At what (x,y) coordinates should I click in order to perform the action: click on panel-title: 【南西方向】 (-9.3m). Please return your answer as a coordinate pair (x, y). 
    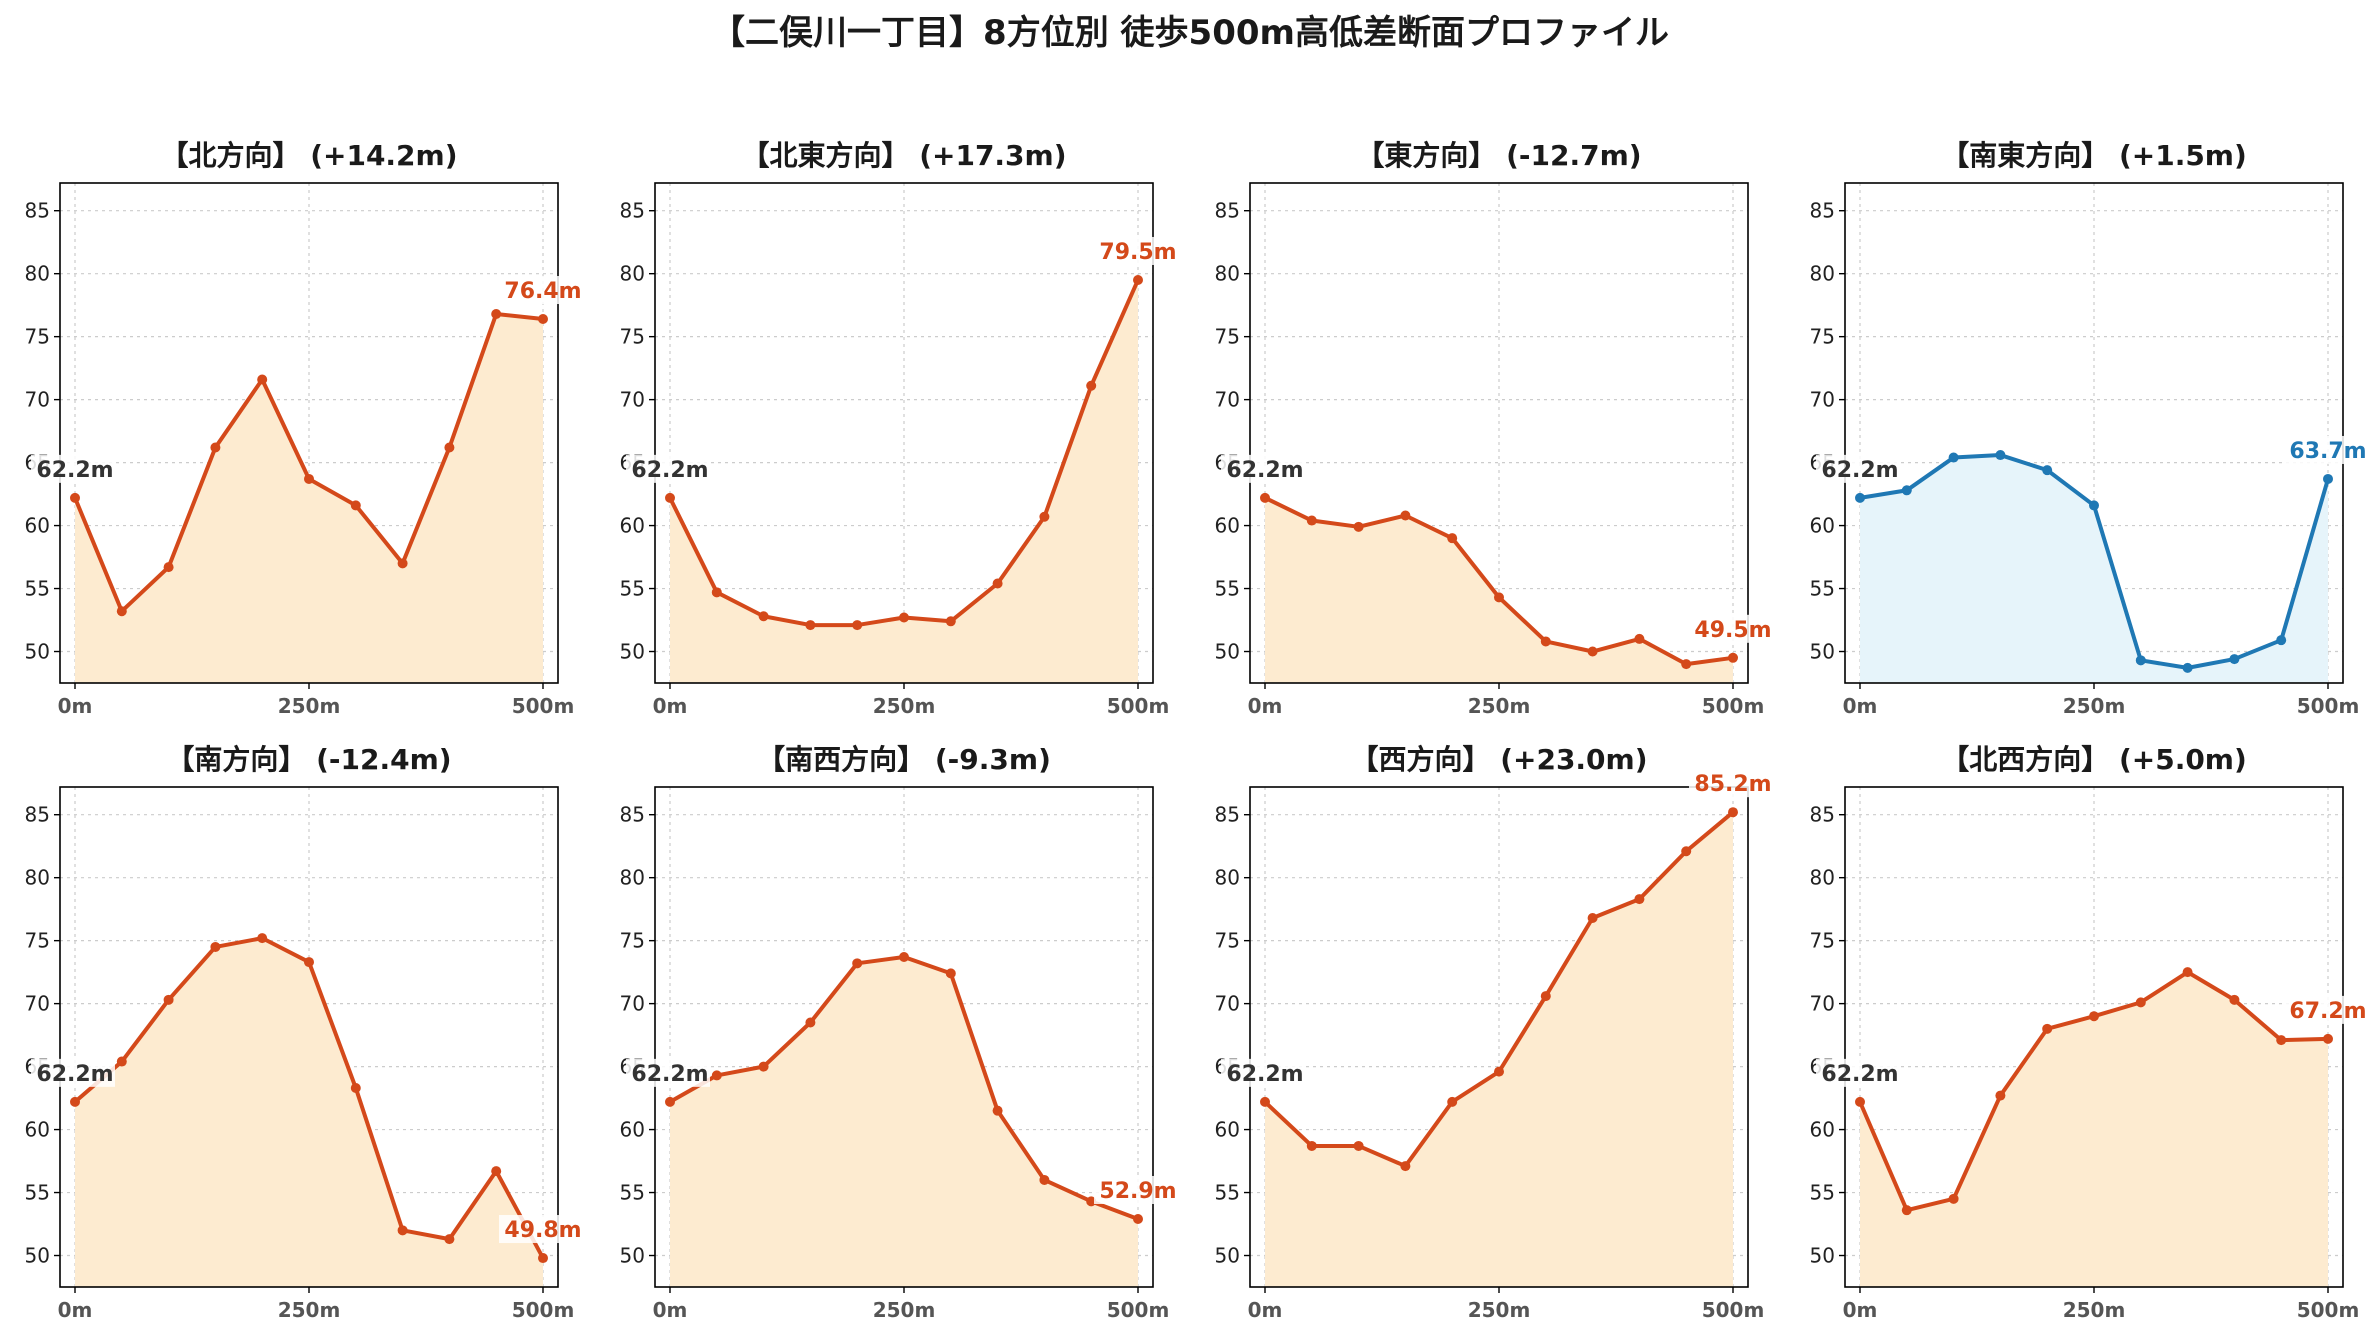
    Looking at the image, I should click on (904, 759).